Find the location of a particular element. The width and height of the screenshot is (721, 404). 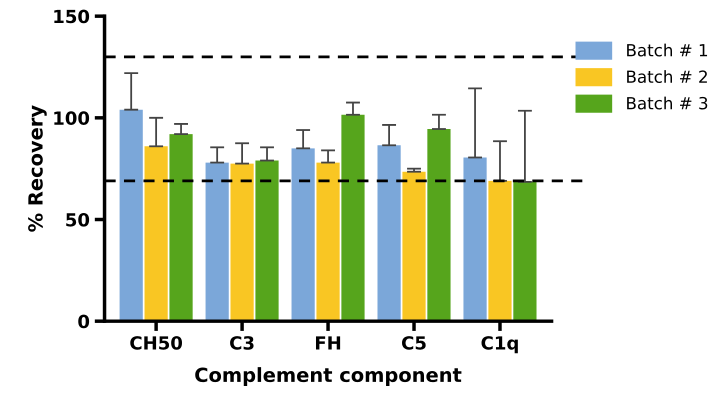

x-tick-label: C3 is located at coordinates (242, 343).